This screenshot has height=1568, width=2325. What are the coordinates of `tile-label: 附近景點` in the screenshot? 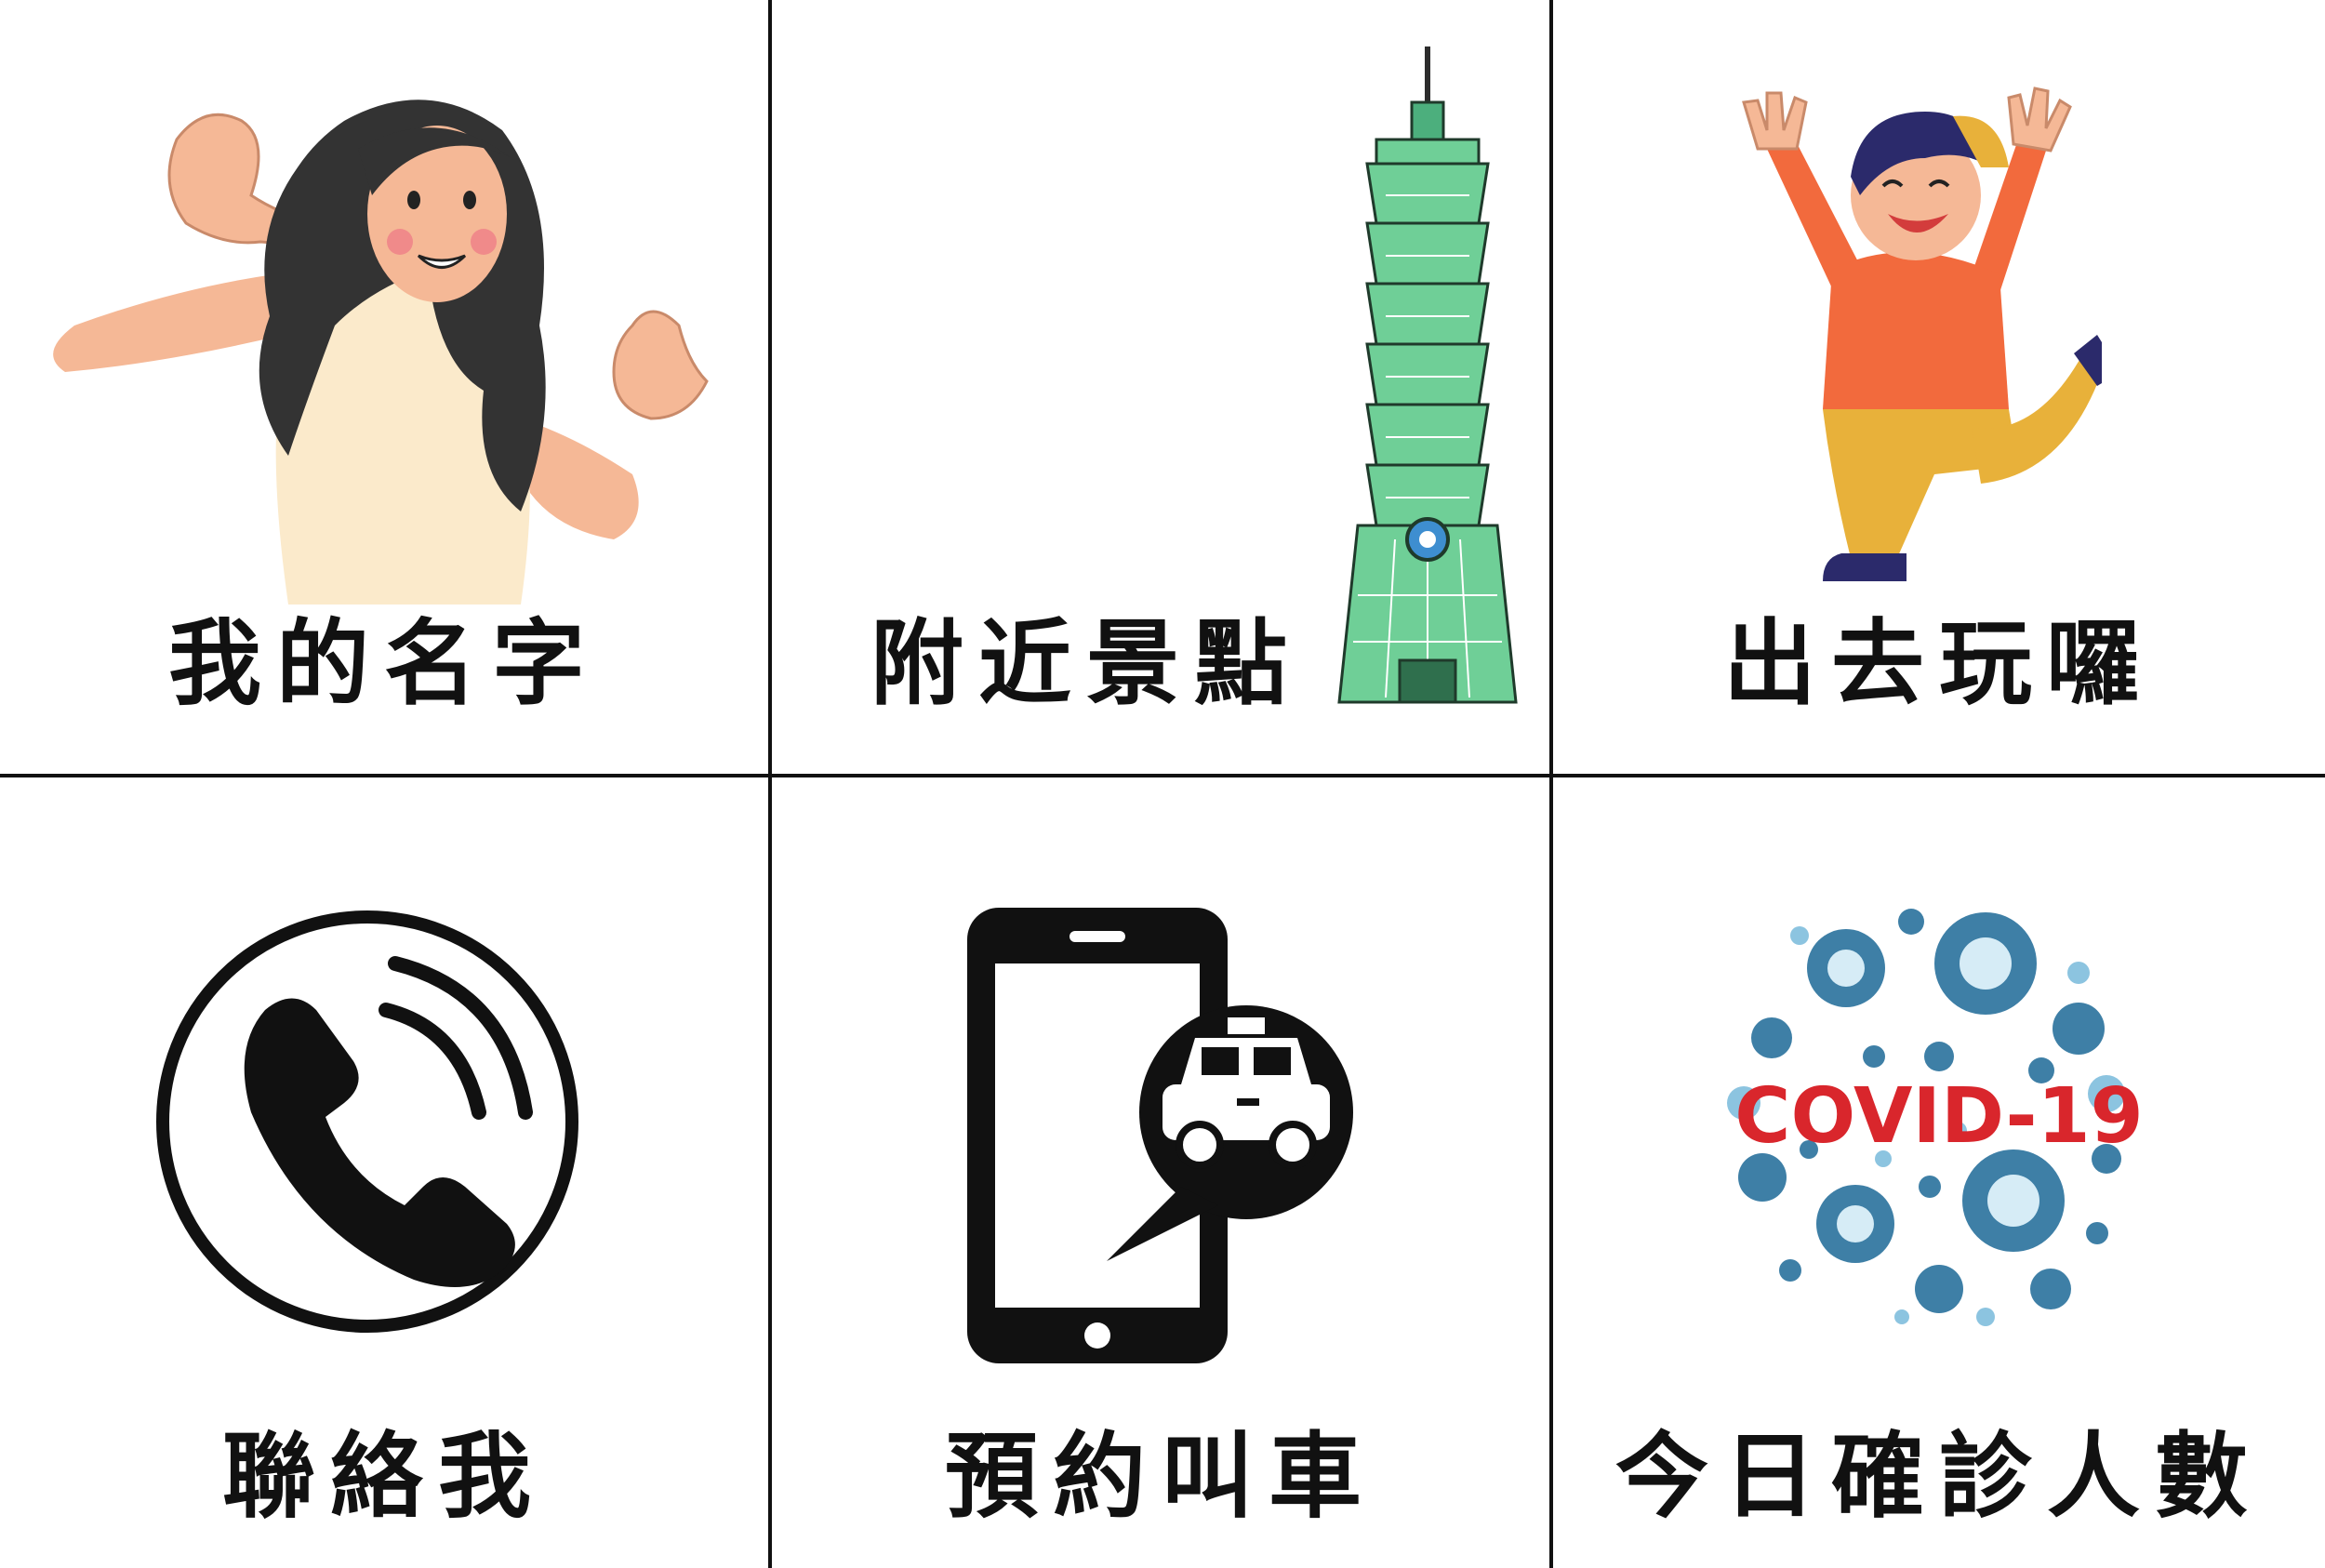 It's located at (1086, 663).